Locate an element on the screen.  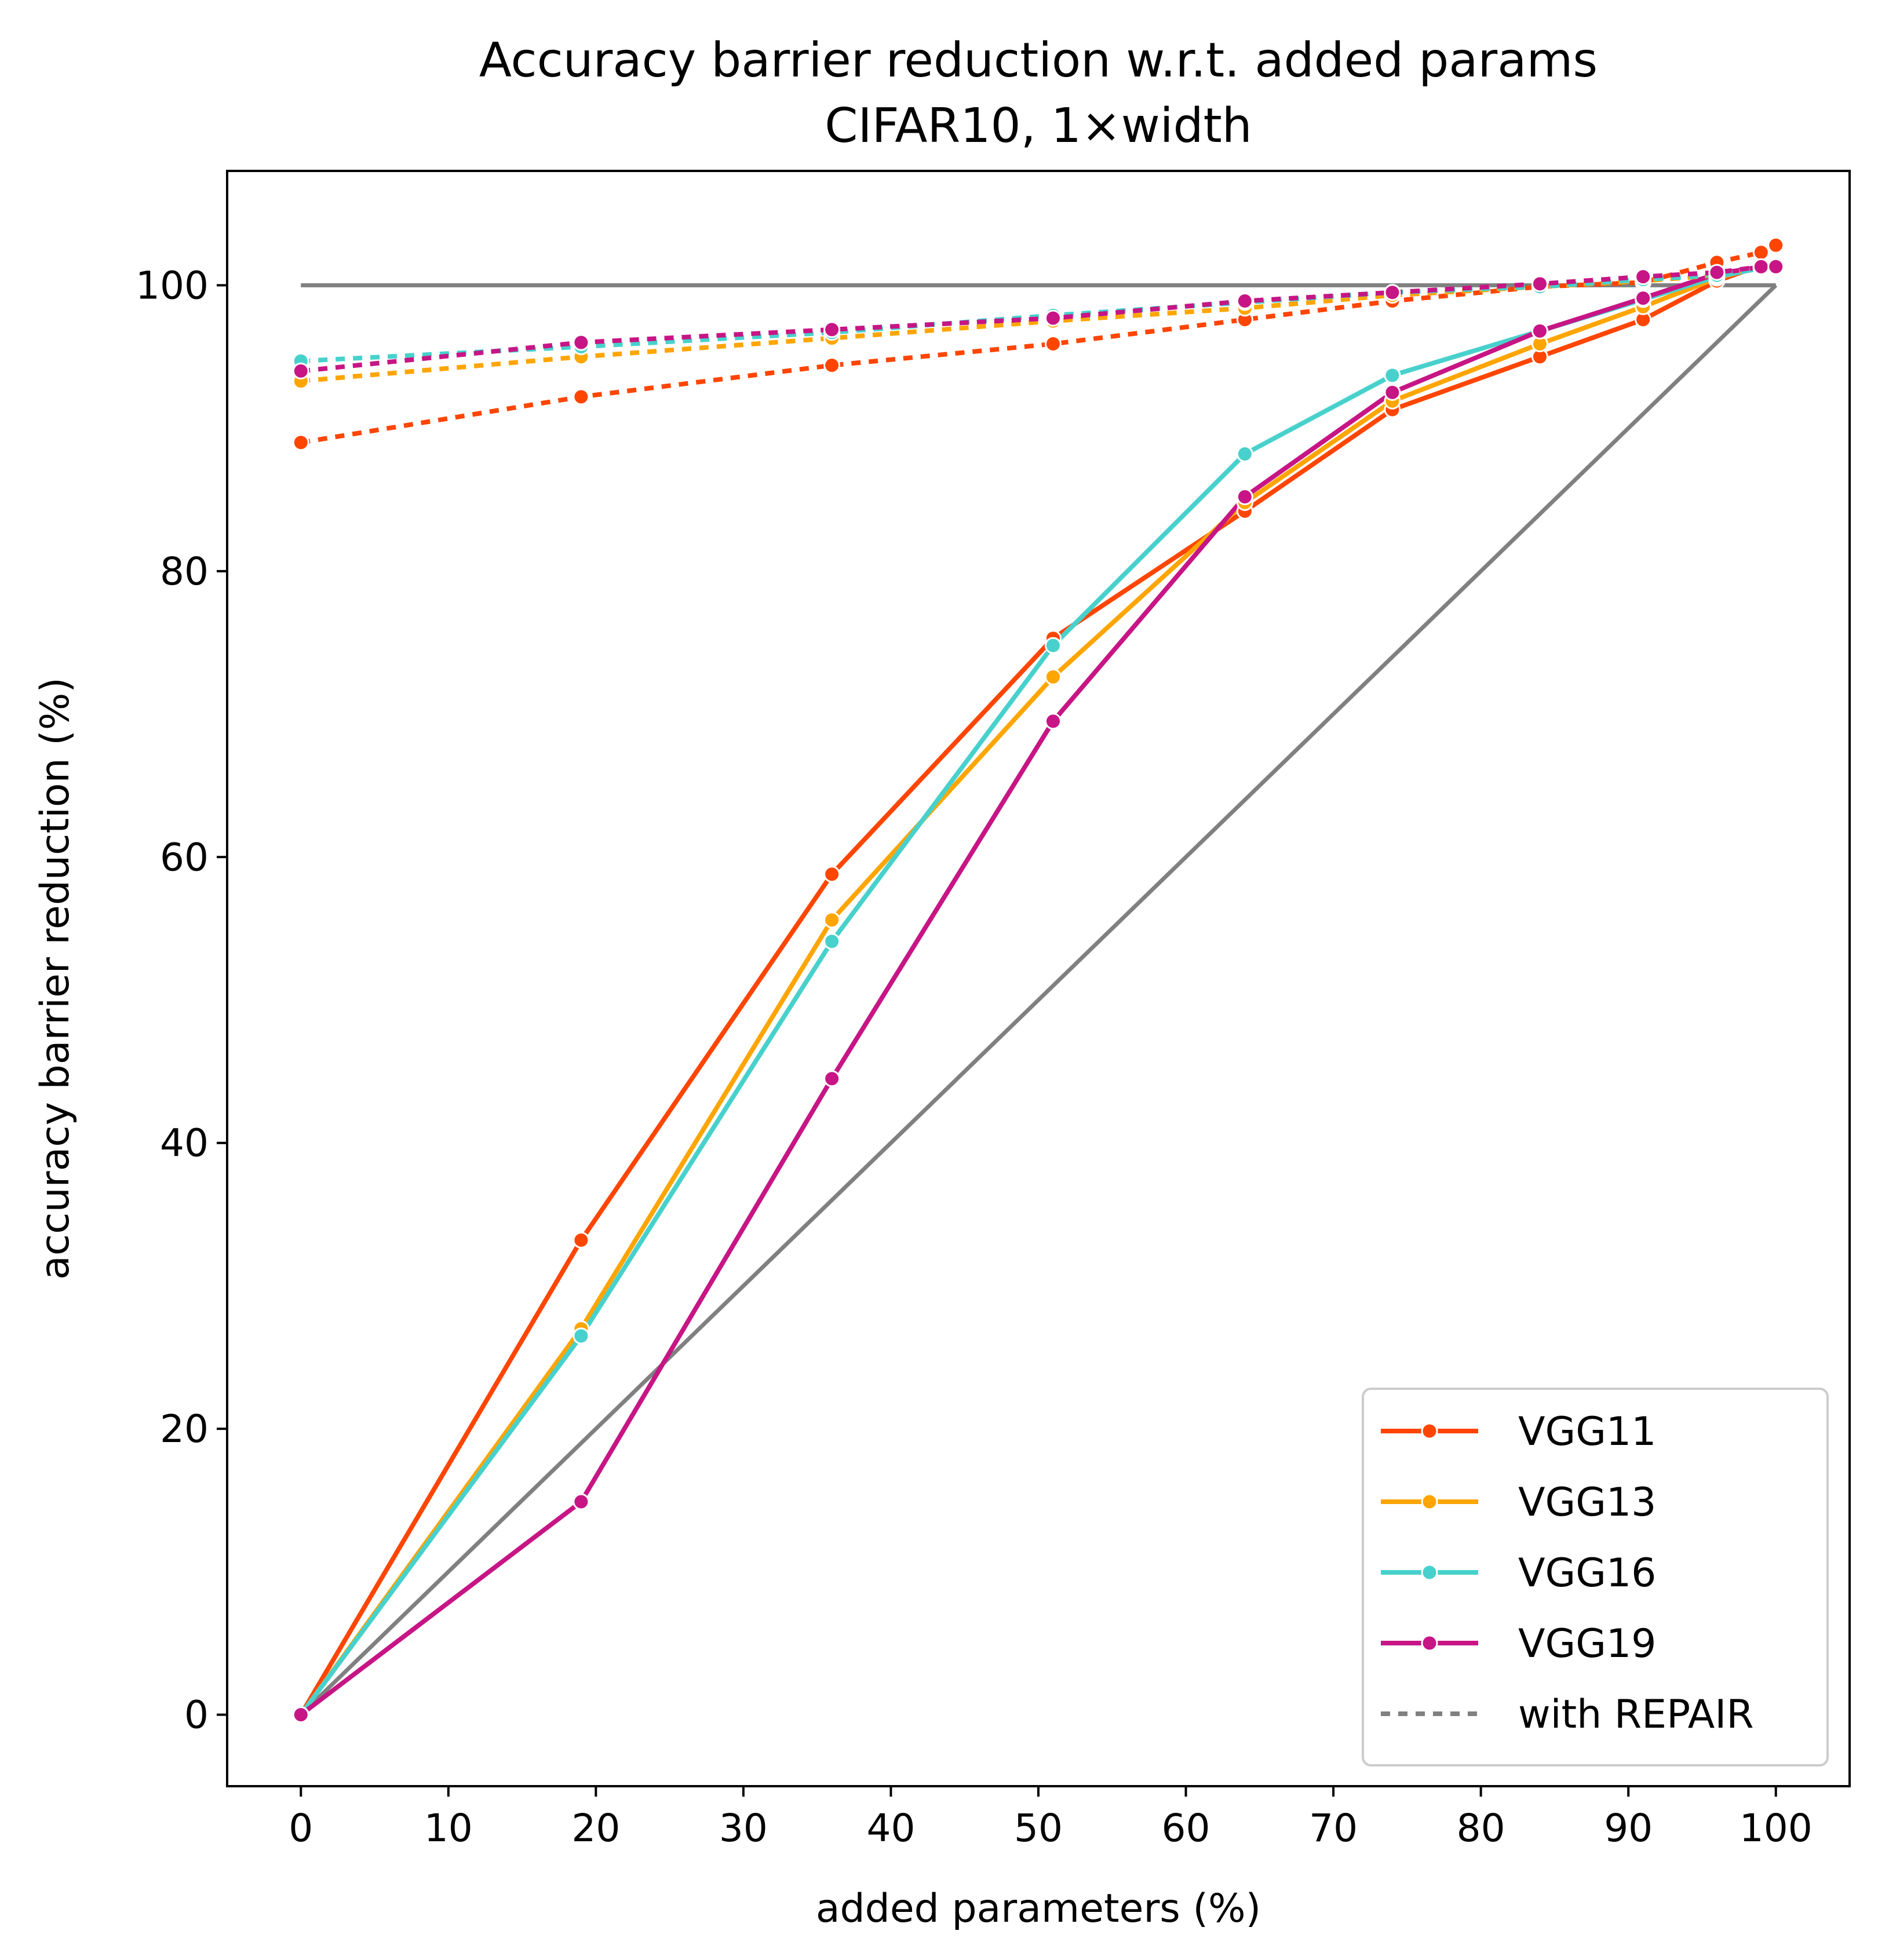
x-tick-label: 30 is located at coordinates (743, 1828).